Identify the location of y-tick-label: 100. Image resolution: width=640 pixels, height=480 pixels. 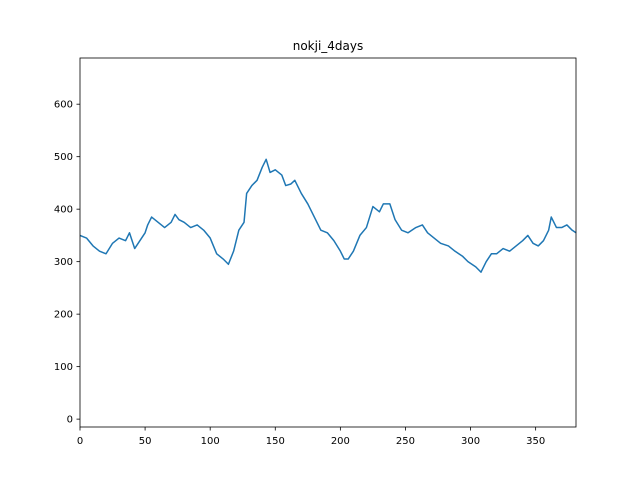
(63, 367).